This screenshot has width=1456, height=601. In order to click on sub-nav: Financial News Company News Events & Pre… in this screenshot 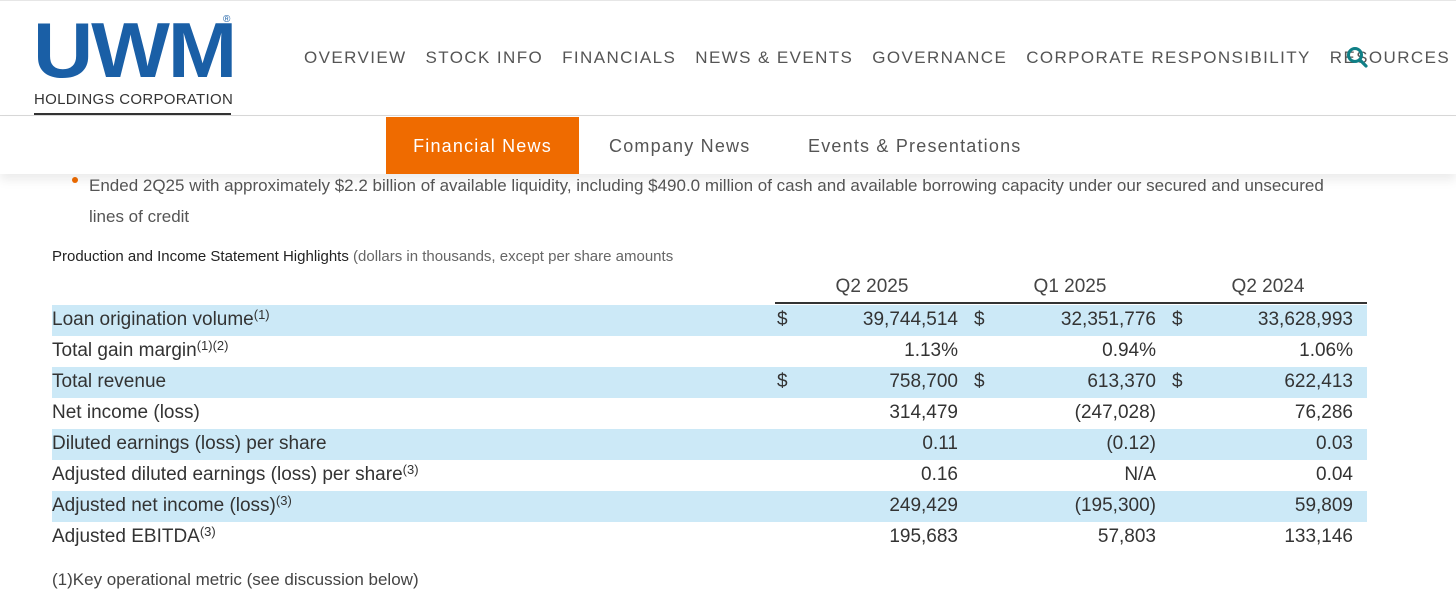, I will do `click(728, 145)`.